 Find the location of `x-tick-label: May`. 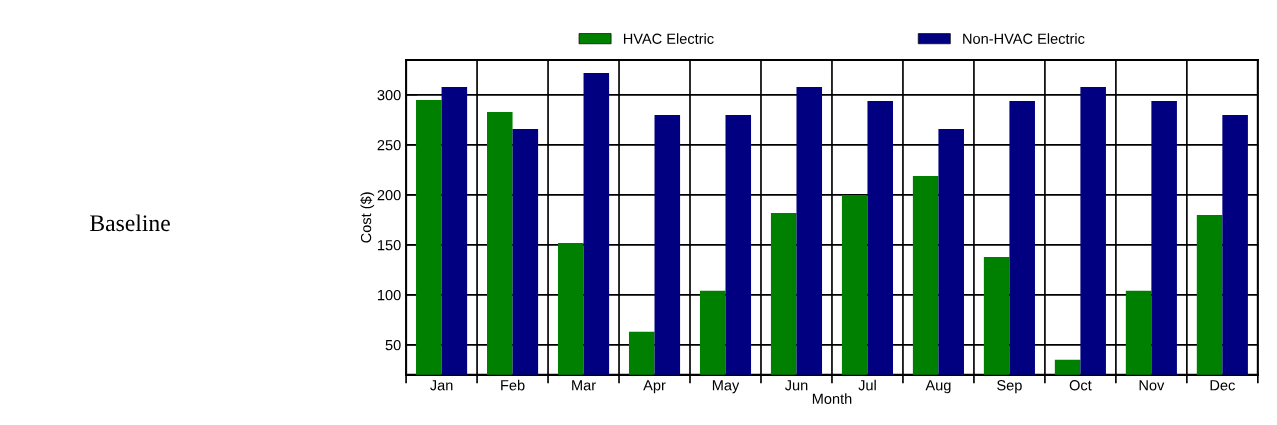

x-tick-label: May is located at coordinates (726, 387).